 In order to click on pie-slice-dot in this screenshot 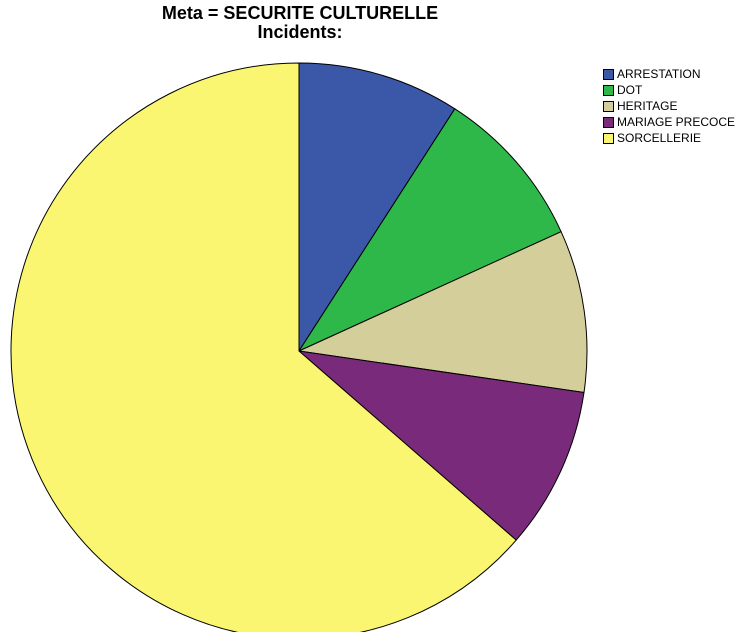, I will do `click(430, 230)`.